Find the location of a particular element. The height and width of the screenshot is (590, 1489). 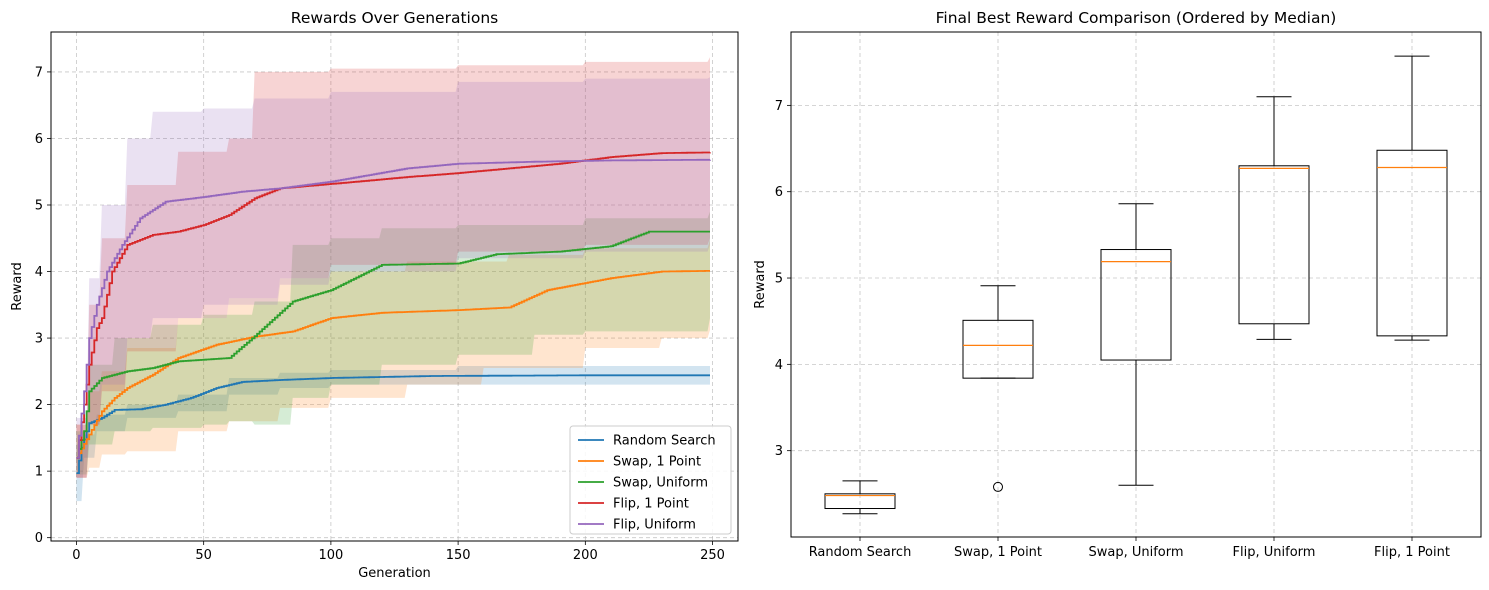

legend-entry: Swap, 1 Point is located at coordinates (657, 462).